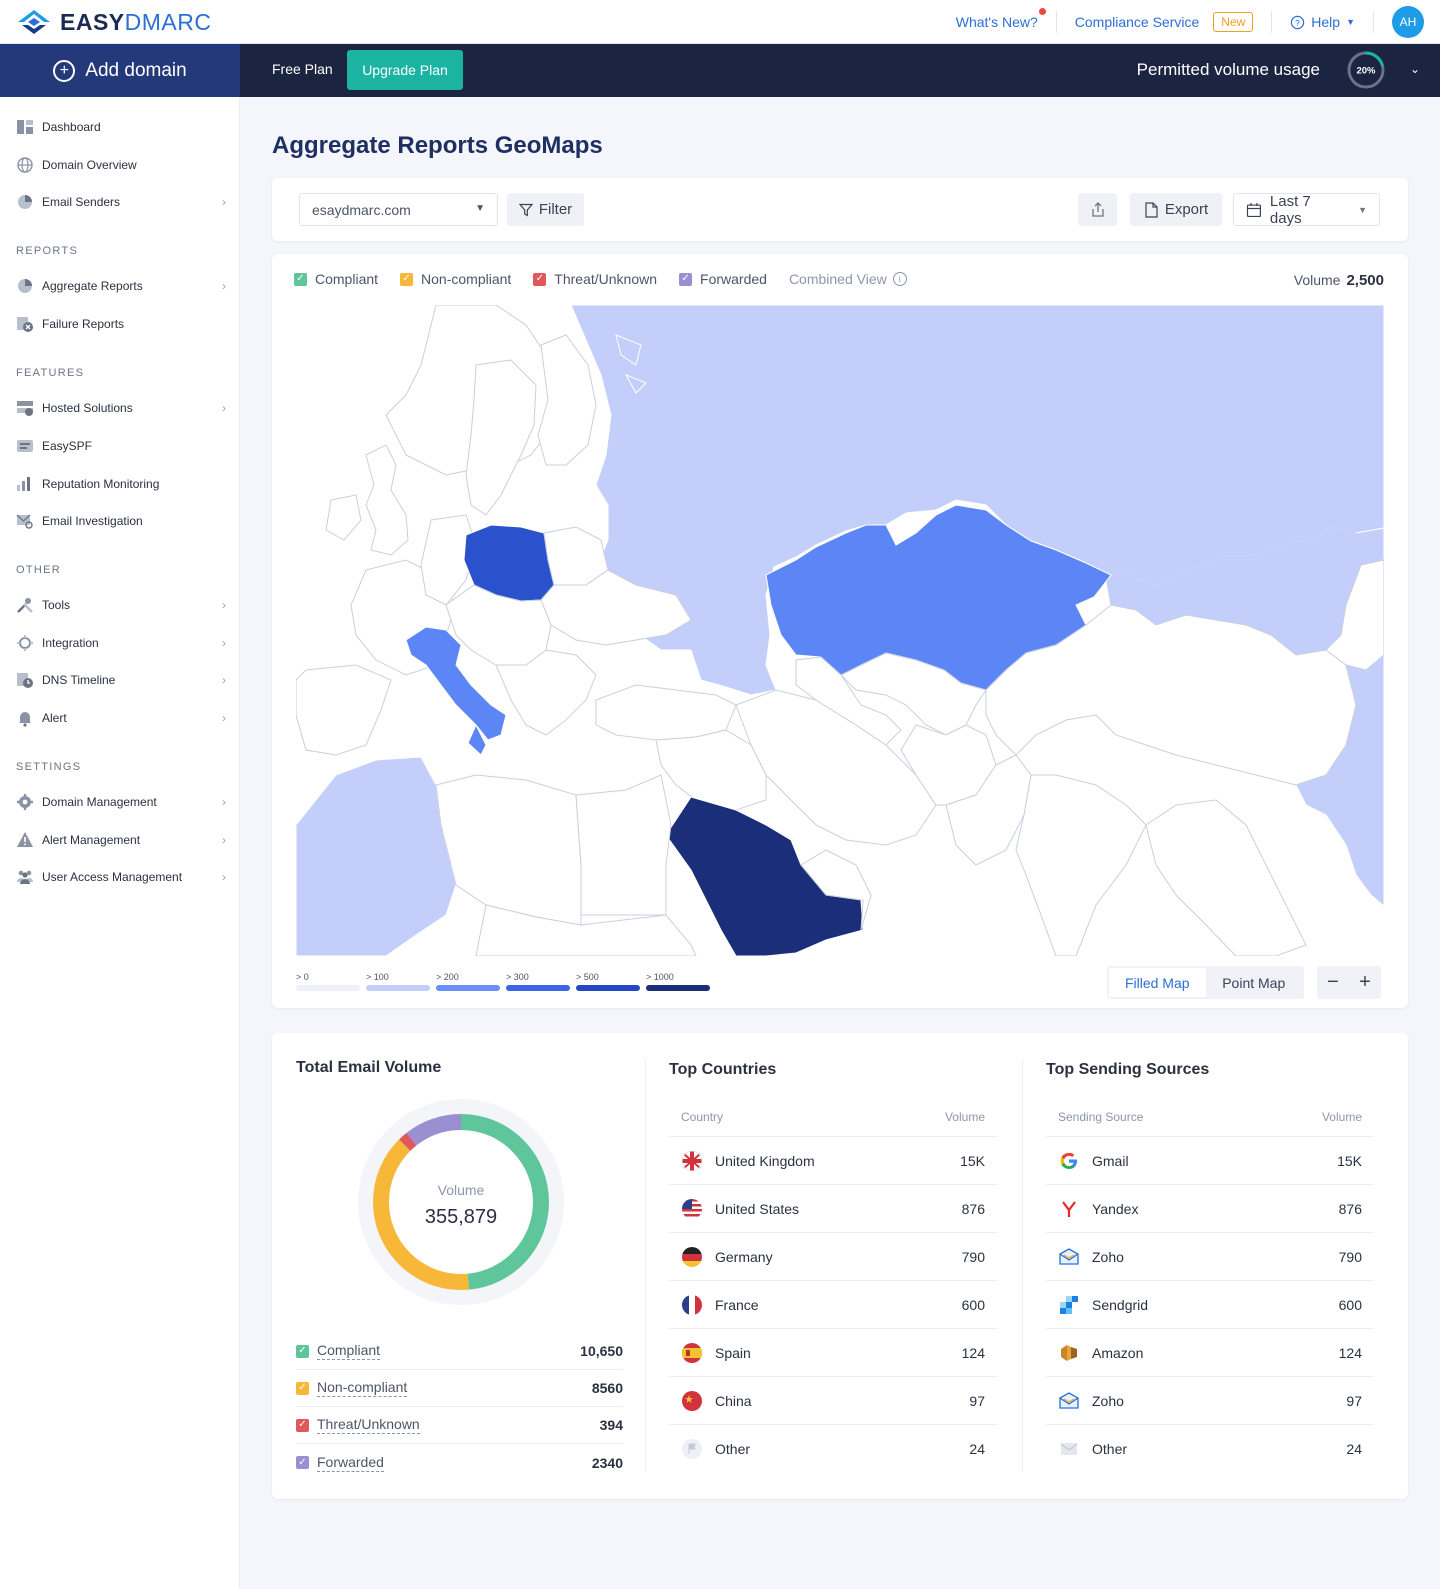 The image size is (1440, 1589). What do you see at coordinates (1350, 1352) in the screenshot?
I see `source-volume: 124` at bounding box center [1350, 1352].